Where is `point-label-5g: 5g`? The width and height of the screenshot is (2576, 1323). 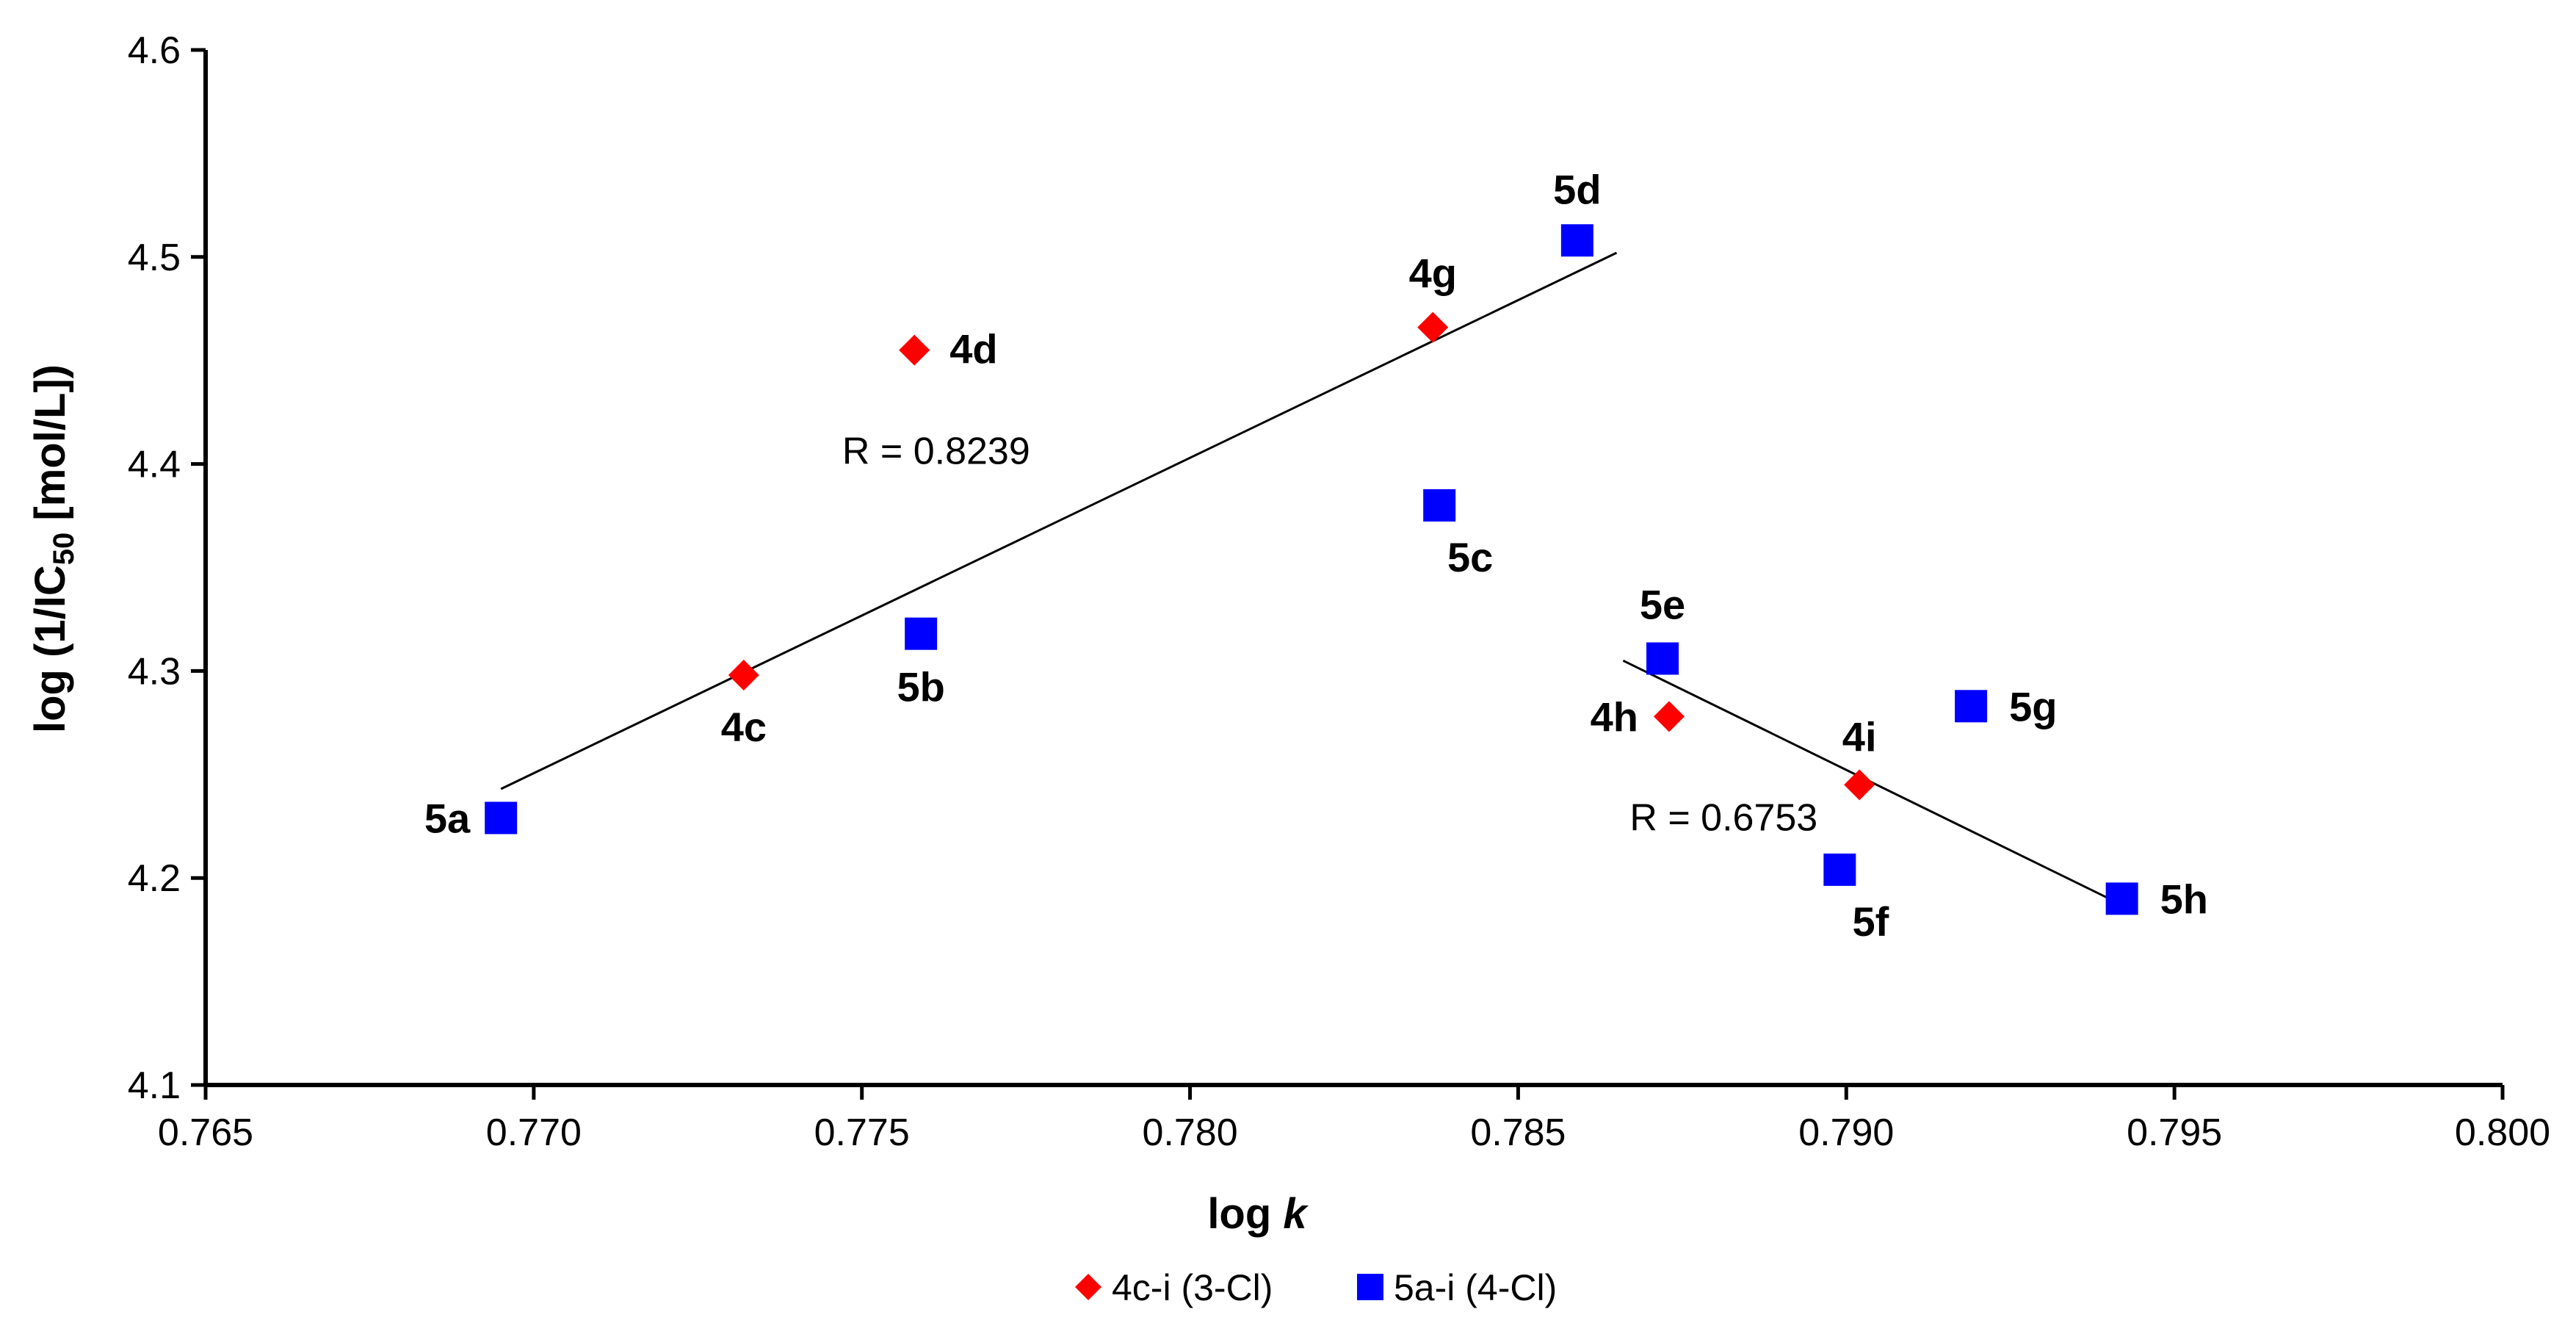
point-label-5g: 5g is located at coordinates (2033, 706).